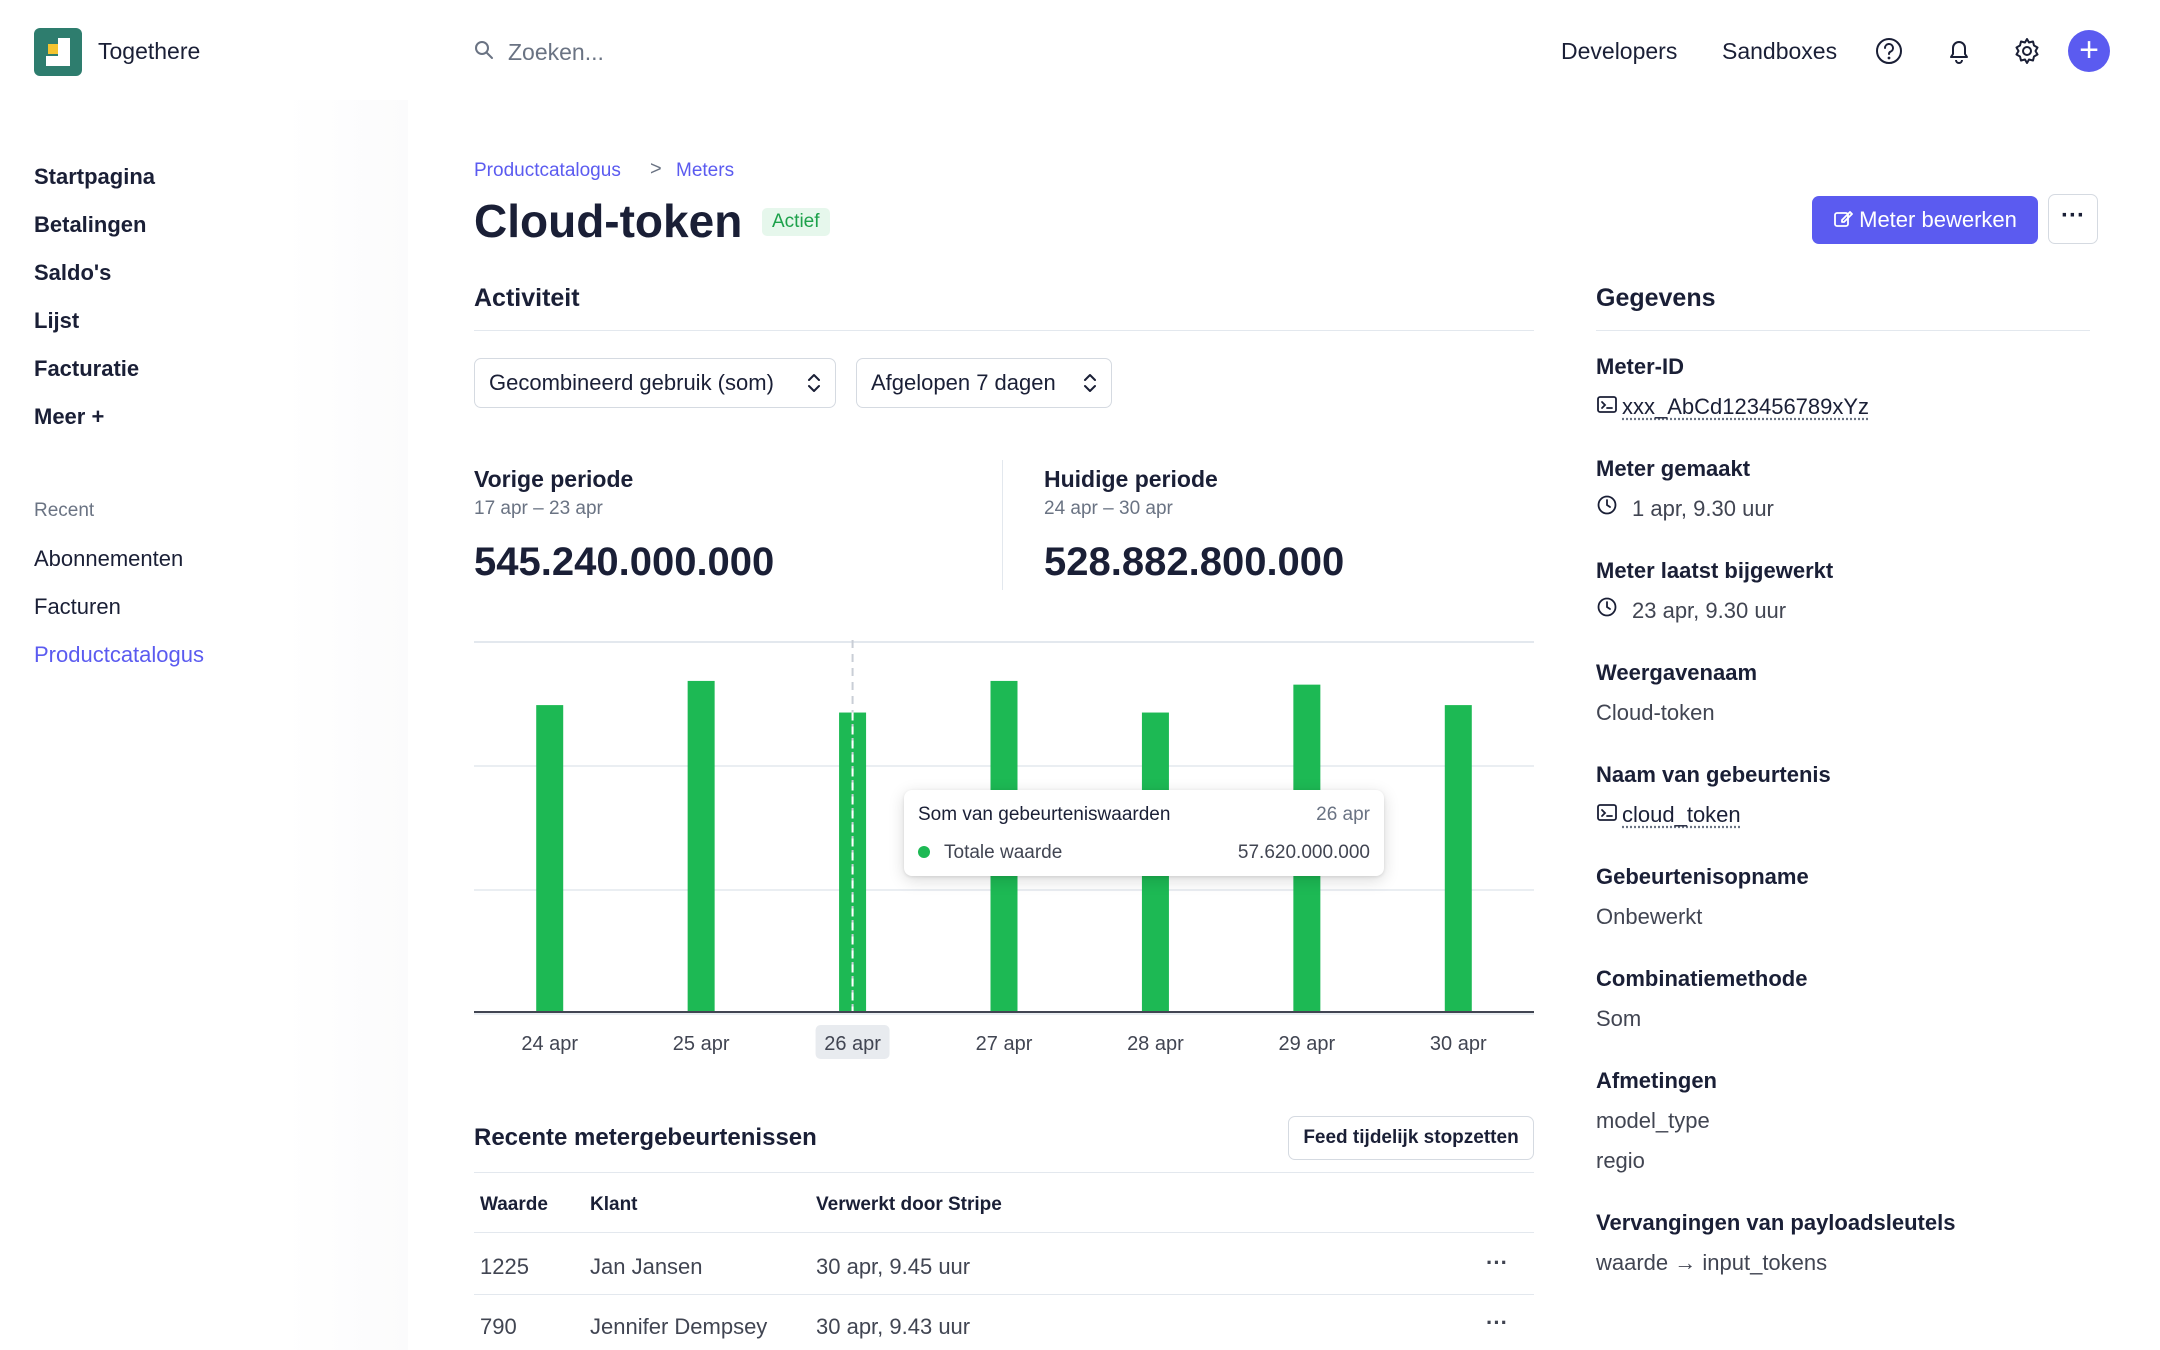 The image size is (2160, 1350). What do you see at coordinates (1702, 978) in the screenshot?
I see `method-label: Combinatiemethode` at bounding box center [1702, 978].